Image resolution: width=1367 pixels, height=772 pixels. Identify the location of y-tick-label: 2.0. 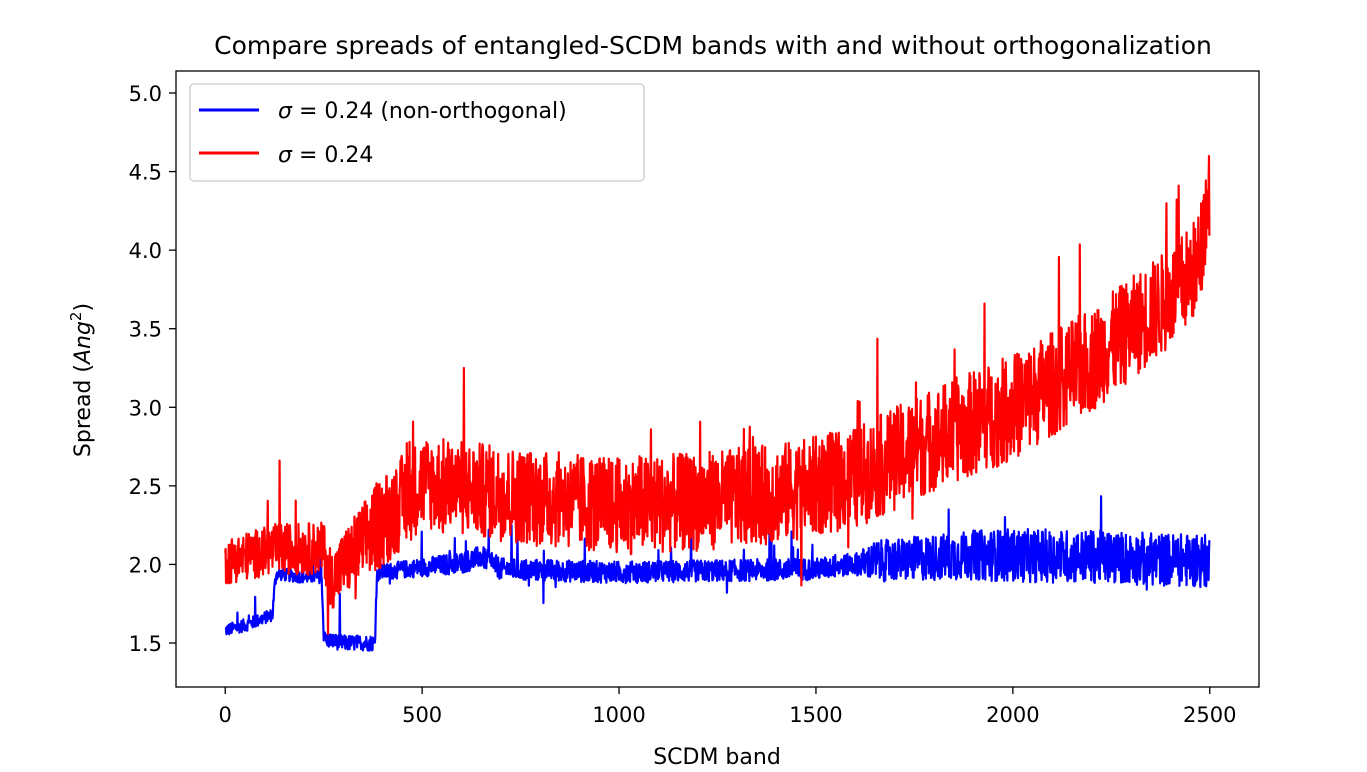
(145, 565).